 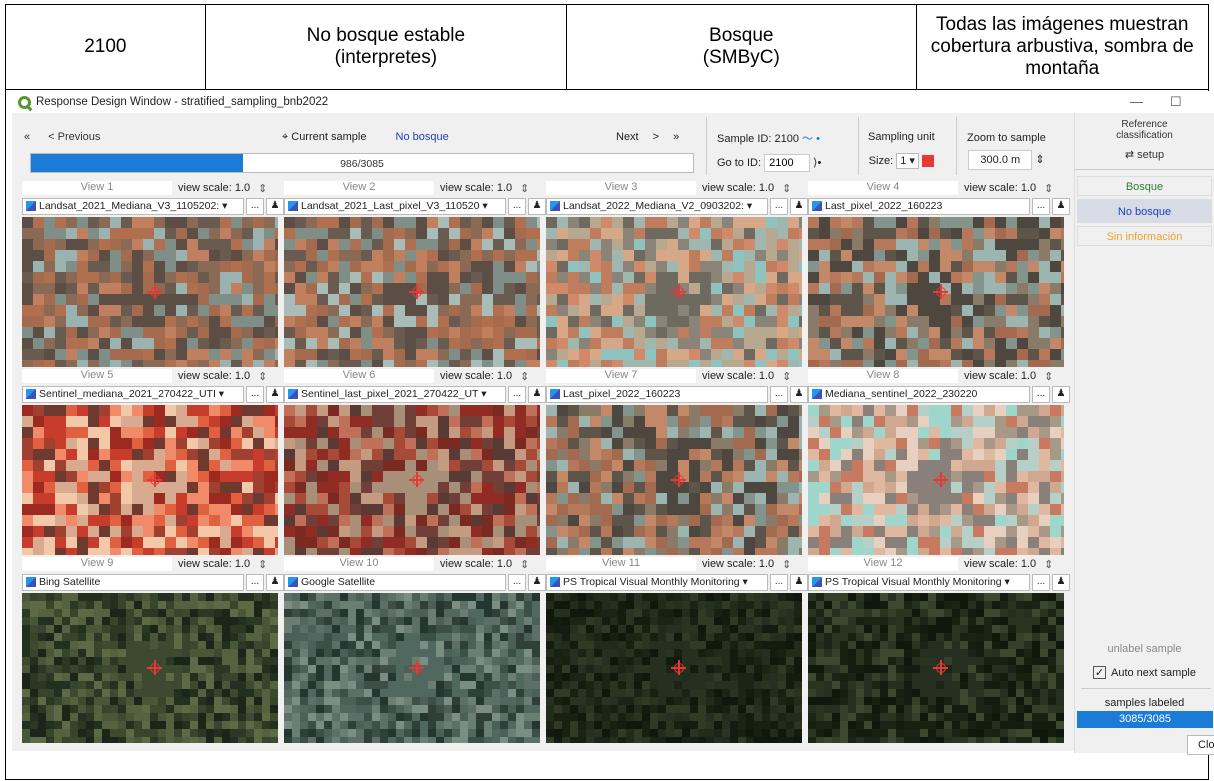 What do you see at coordinates (1144, 186) in the screenshot?
I see `class-bosque-button: Bosque` at bounding box center [1144, 186].